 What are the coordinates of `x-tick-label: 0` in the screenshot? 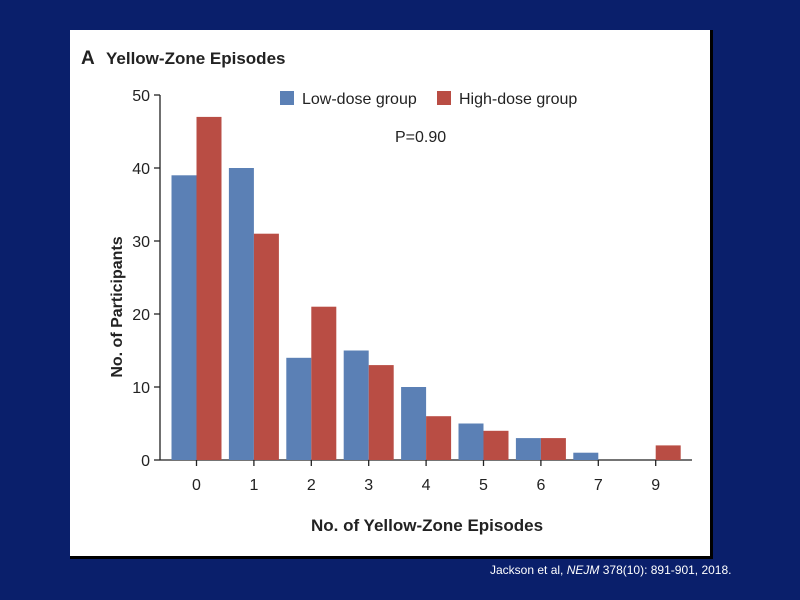 It's located at (196, 485).